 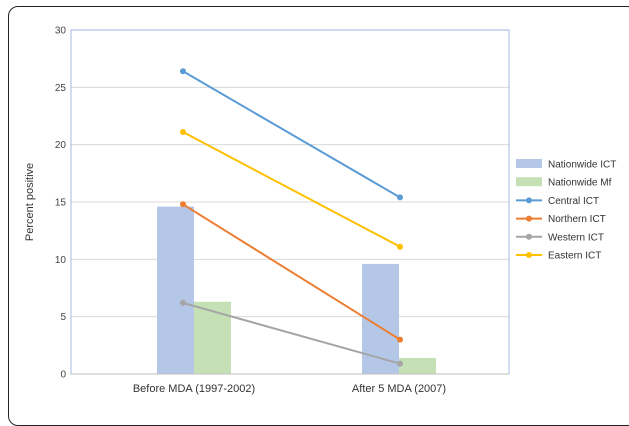 I want to click on y-tick-label: 15, so click(x=61, y=203).